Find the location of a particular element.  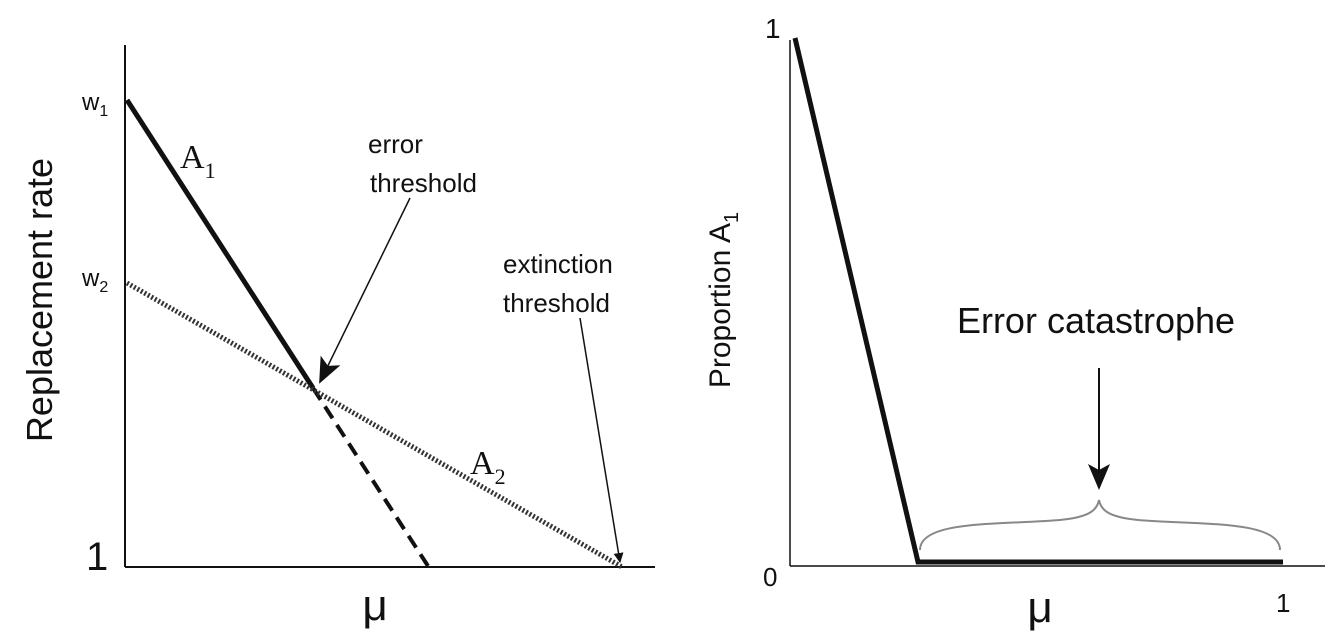

error-threshold-line: threshold is located at coordinates (423, 183).